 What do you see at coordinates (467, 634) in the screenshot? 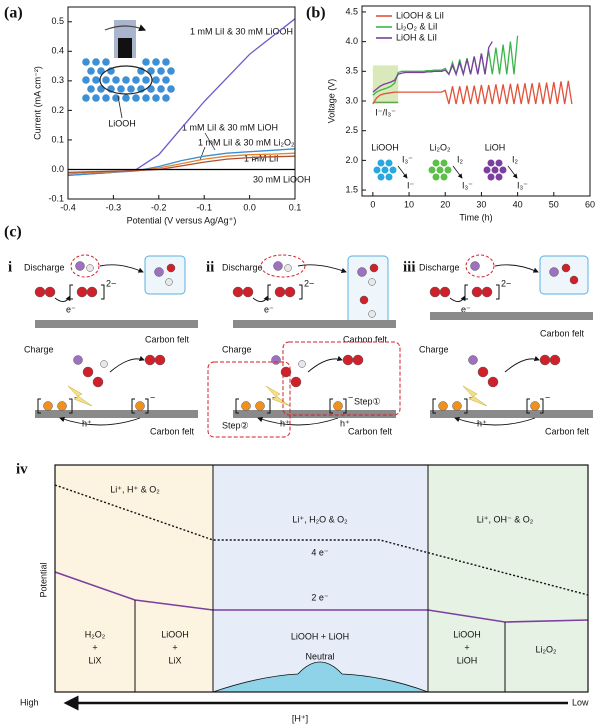
I see `diagram-text: LiOOH` at bounding box center [467, 634].